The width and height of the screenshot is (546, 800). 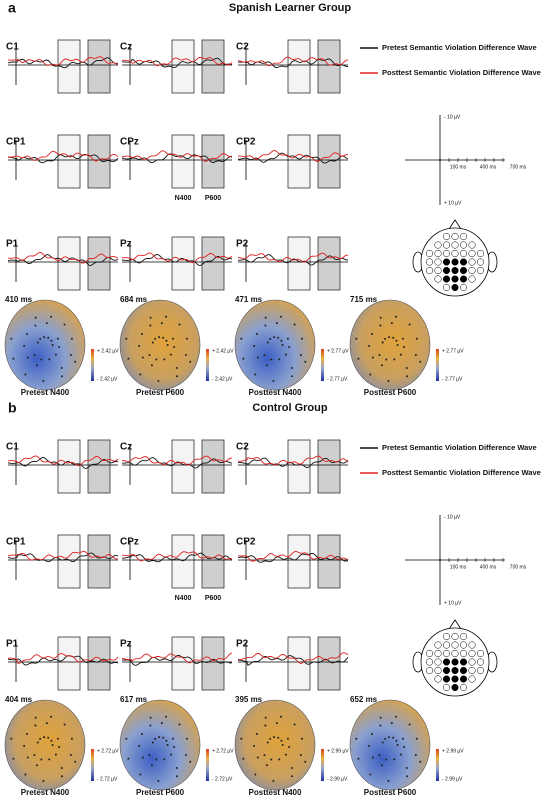 I want to click on latency: 617 ms, so click(x=134, y=699).